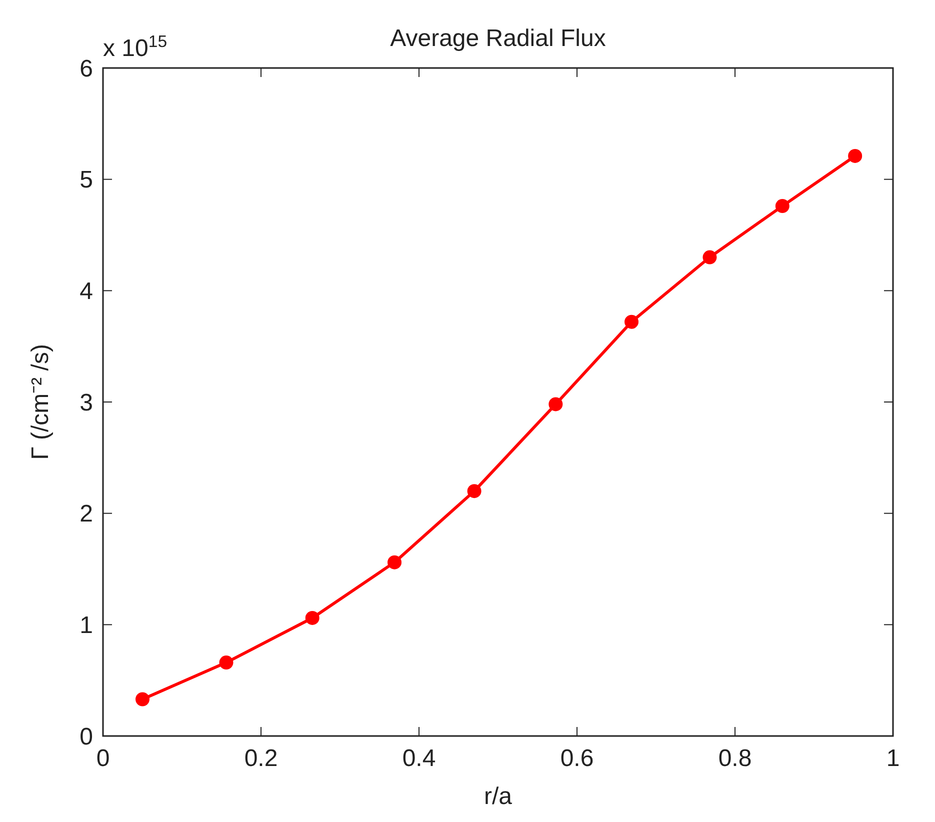 The image size is (935, 822). What do you see at coordinates (498, 38) in the screenshot?
I see `chart-title: Average Radial Flux` at bounding box center [498, 38].